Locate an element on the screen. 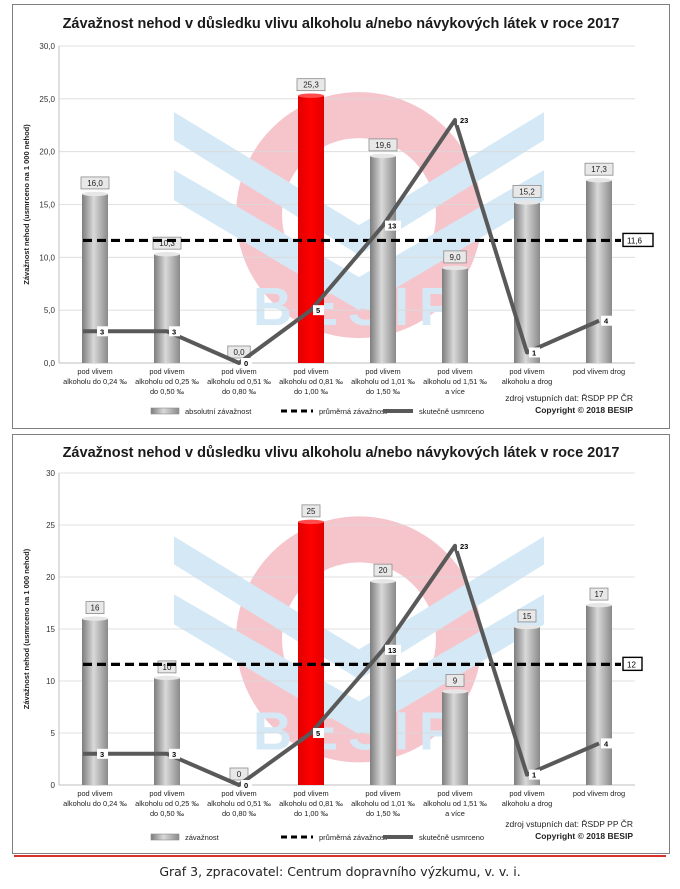  bar-value-label: 19,6 is located at coordinates (383, 145).